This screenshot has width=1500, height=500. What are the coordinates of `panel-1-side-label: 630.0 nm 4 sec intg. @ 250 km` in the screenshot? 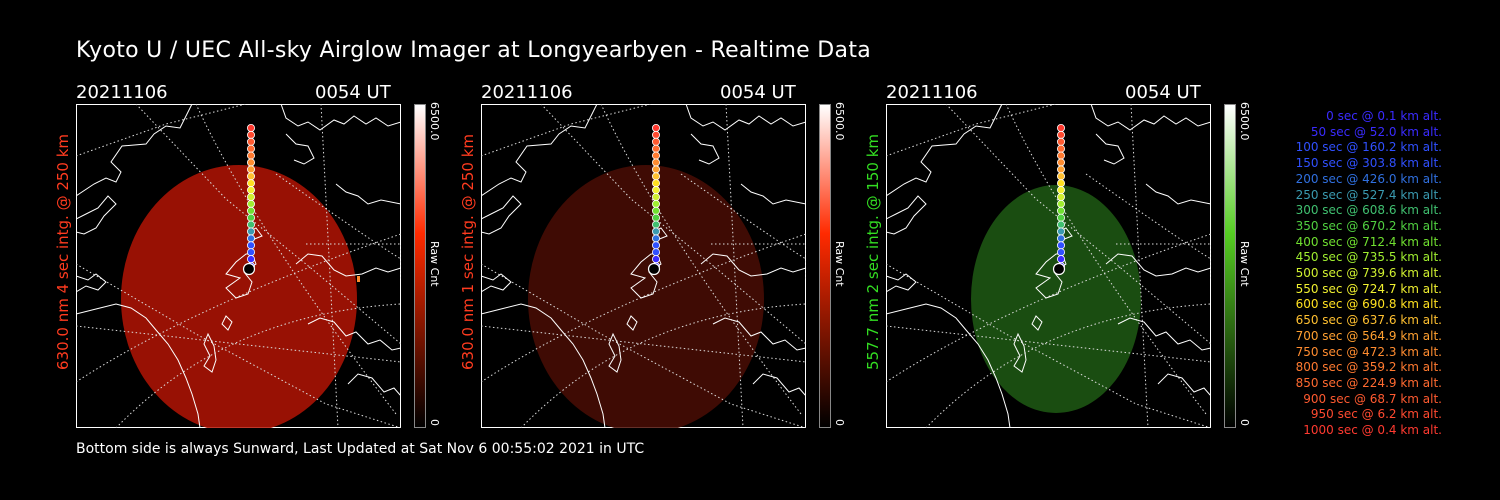 It's located at (63, 251).